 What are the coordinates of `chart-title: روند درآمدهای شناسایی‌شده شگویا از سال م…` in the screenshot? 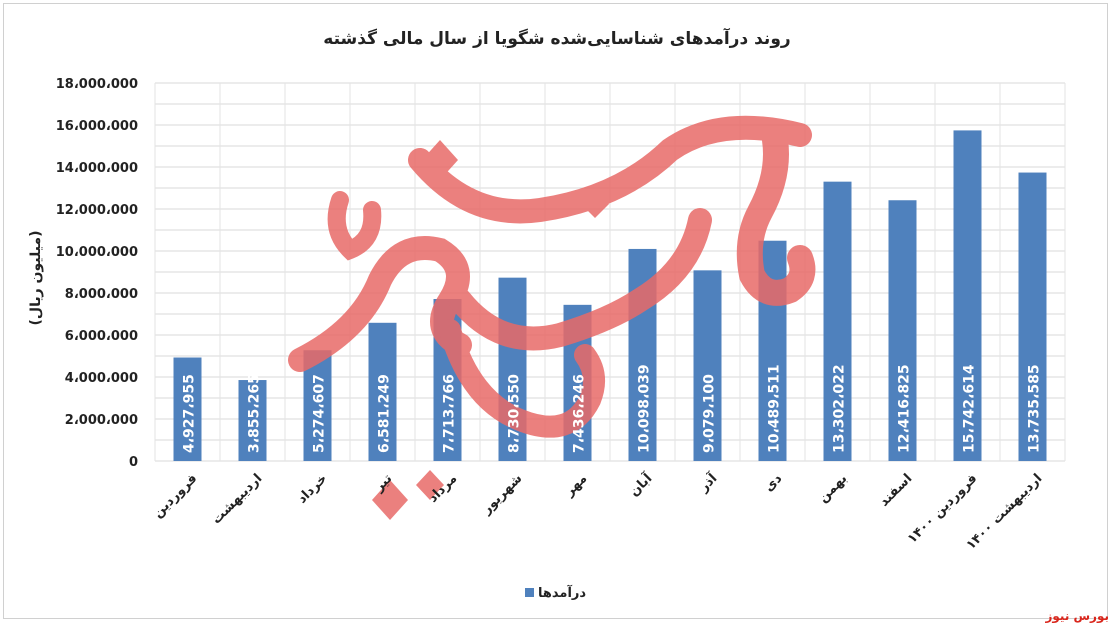 It's located at (556, 38).